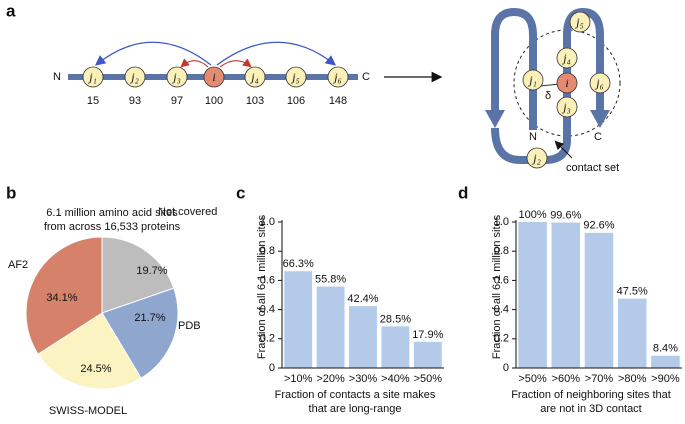  I want to click on x-tick-label: >70%, so click(599, 379).